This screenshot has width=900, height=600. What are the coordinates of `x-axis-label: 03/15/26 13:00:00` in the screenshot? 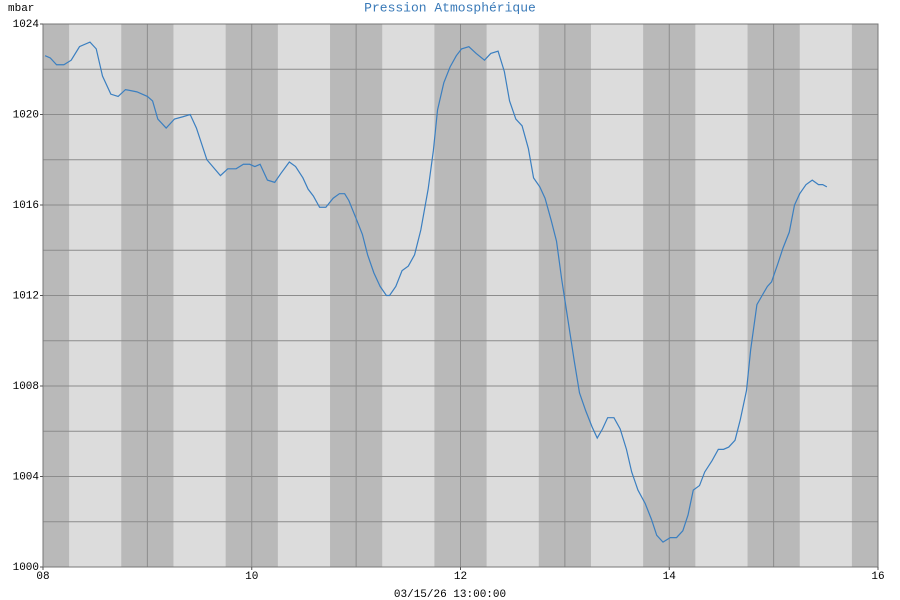 It's located at (450, 594).